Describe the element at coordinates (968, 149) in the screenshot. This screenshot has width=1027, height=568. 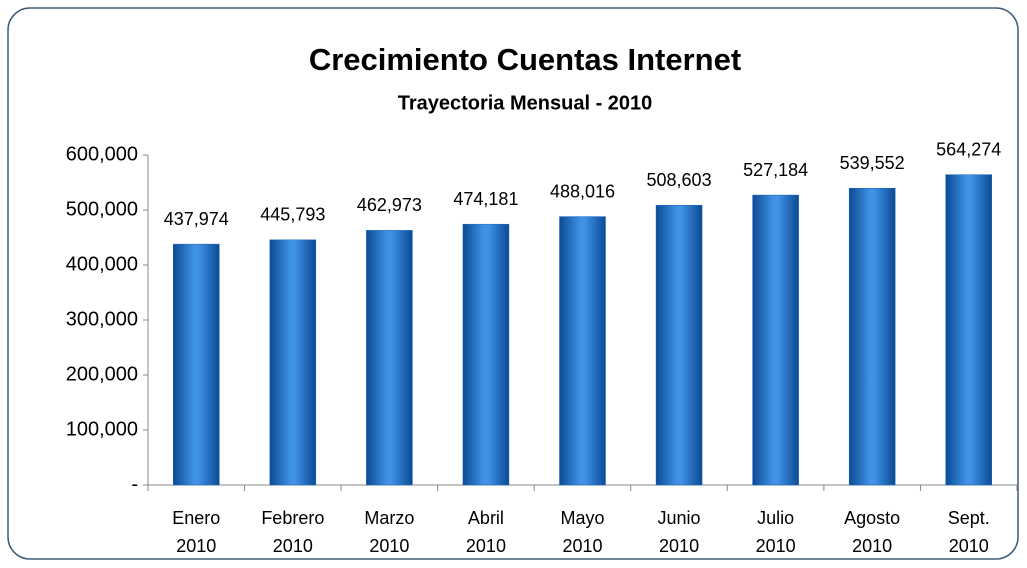
I see `value-label: 564,274` at that location.